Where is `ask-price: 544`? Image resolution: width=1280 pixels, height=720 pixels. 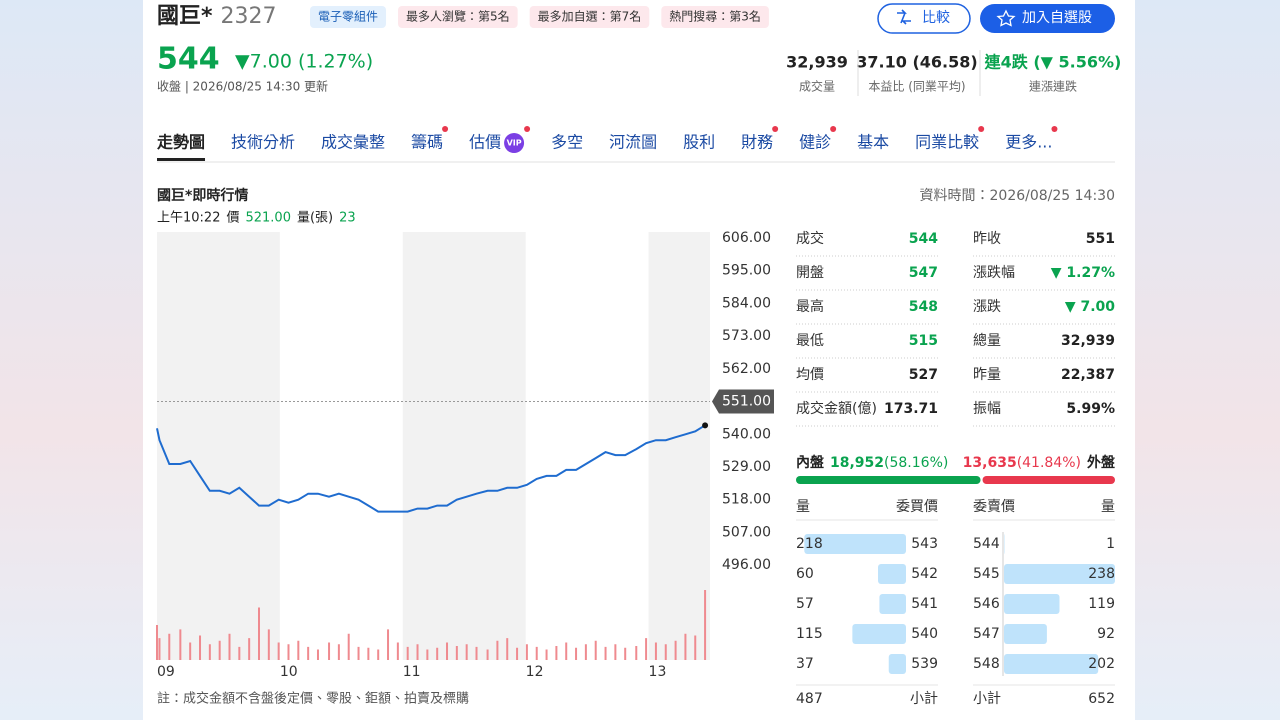
ask-price: 544 is located at coordinates (986, 544).